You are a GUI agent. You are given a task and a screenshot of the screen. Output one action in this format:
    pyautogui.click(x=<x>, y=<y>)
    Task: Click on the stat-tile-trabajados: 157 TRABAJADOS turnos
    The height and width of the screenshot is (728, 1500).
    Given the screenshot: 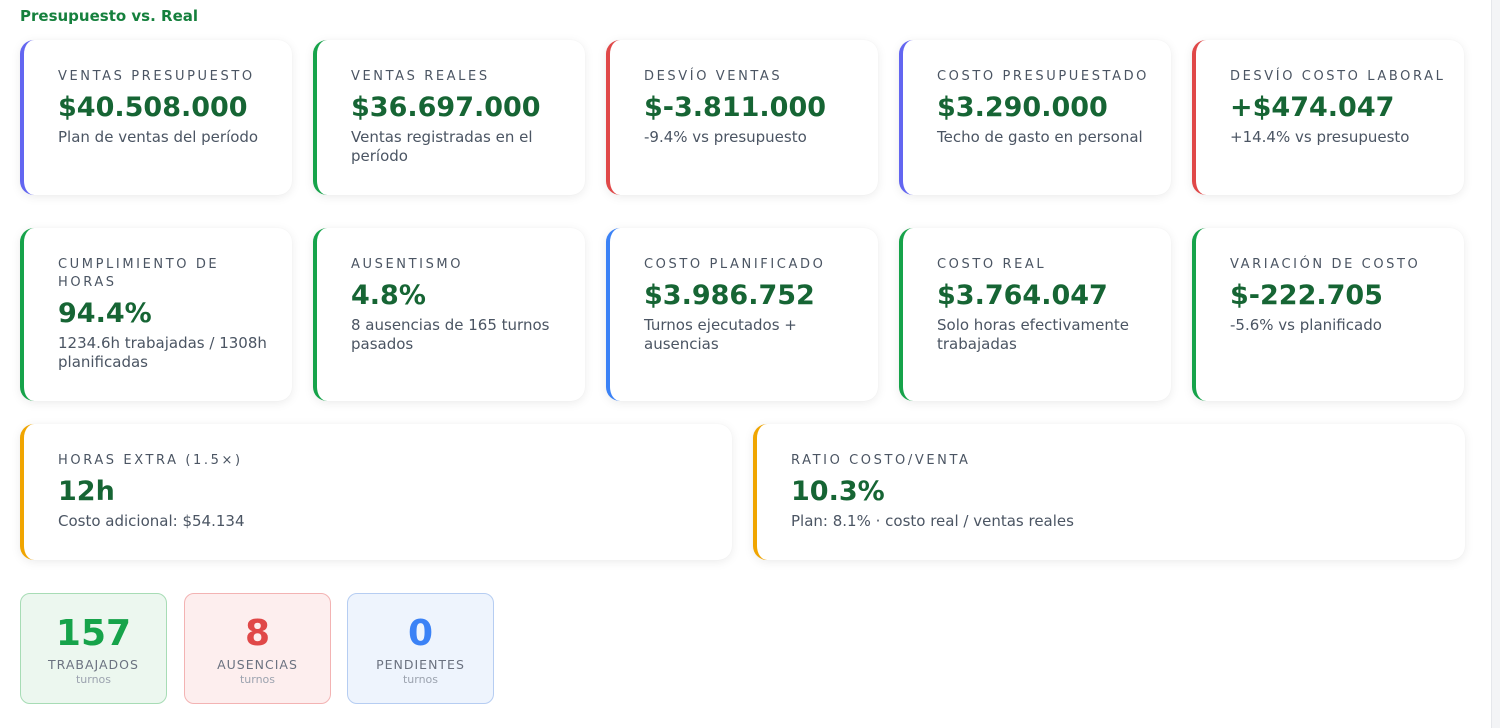 What is the action you would take?
    pyautogui.click(x=93, y=648)
    